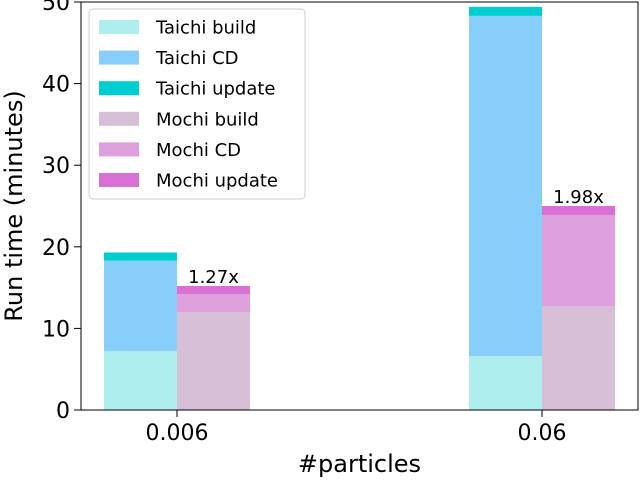 The width and height of the screenshot is (640, 480). Describe the element at coordinates (217, 181) in the screenshot. I see `legend-label: Mochi update` at that location.